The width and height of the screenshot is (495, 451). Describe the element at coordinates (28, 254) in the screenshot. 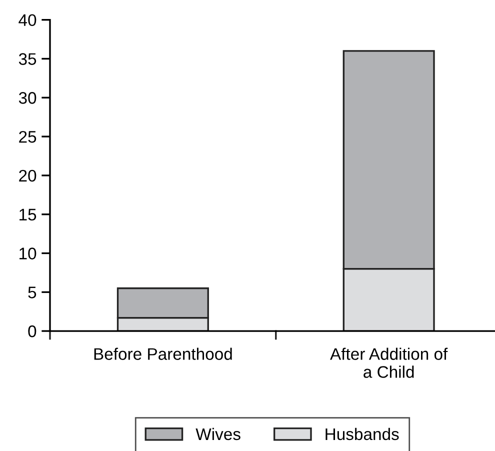

I see `y-tick-label: 10` at that location.